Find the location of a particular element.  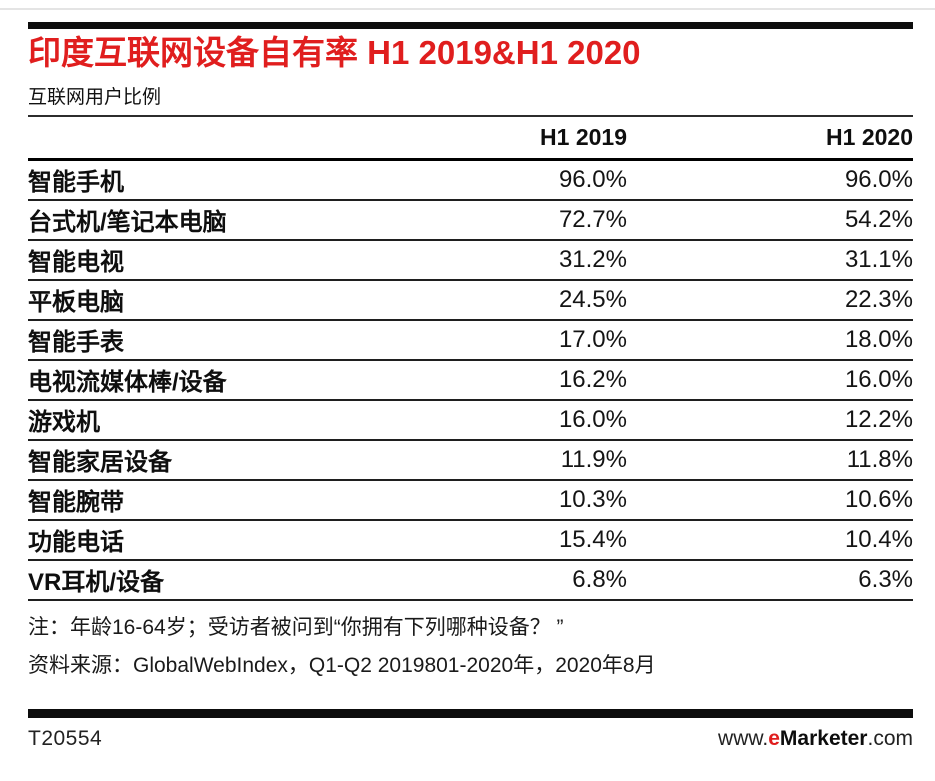

header-rule-bar is located at coordinates (470, 25).